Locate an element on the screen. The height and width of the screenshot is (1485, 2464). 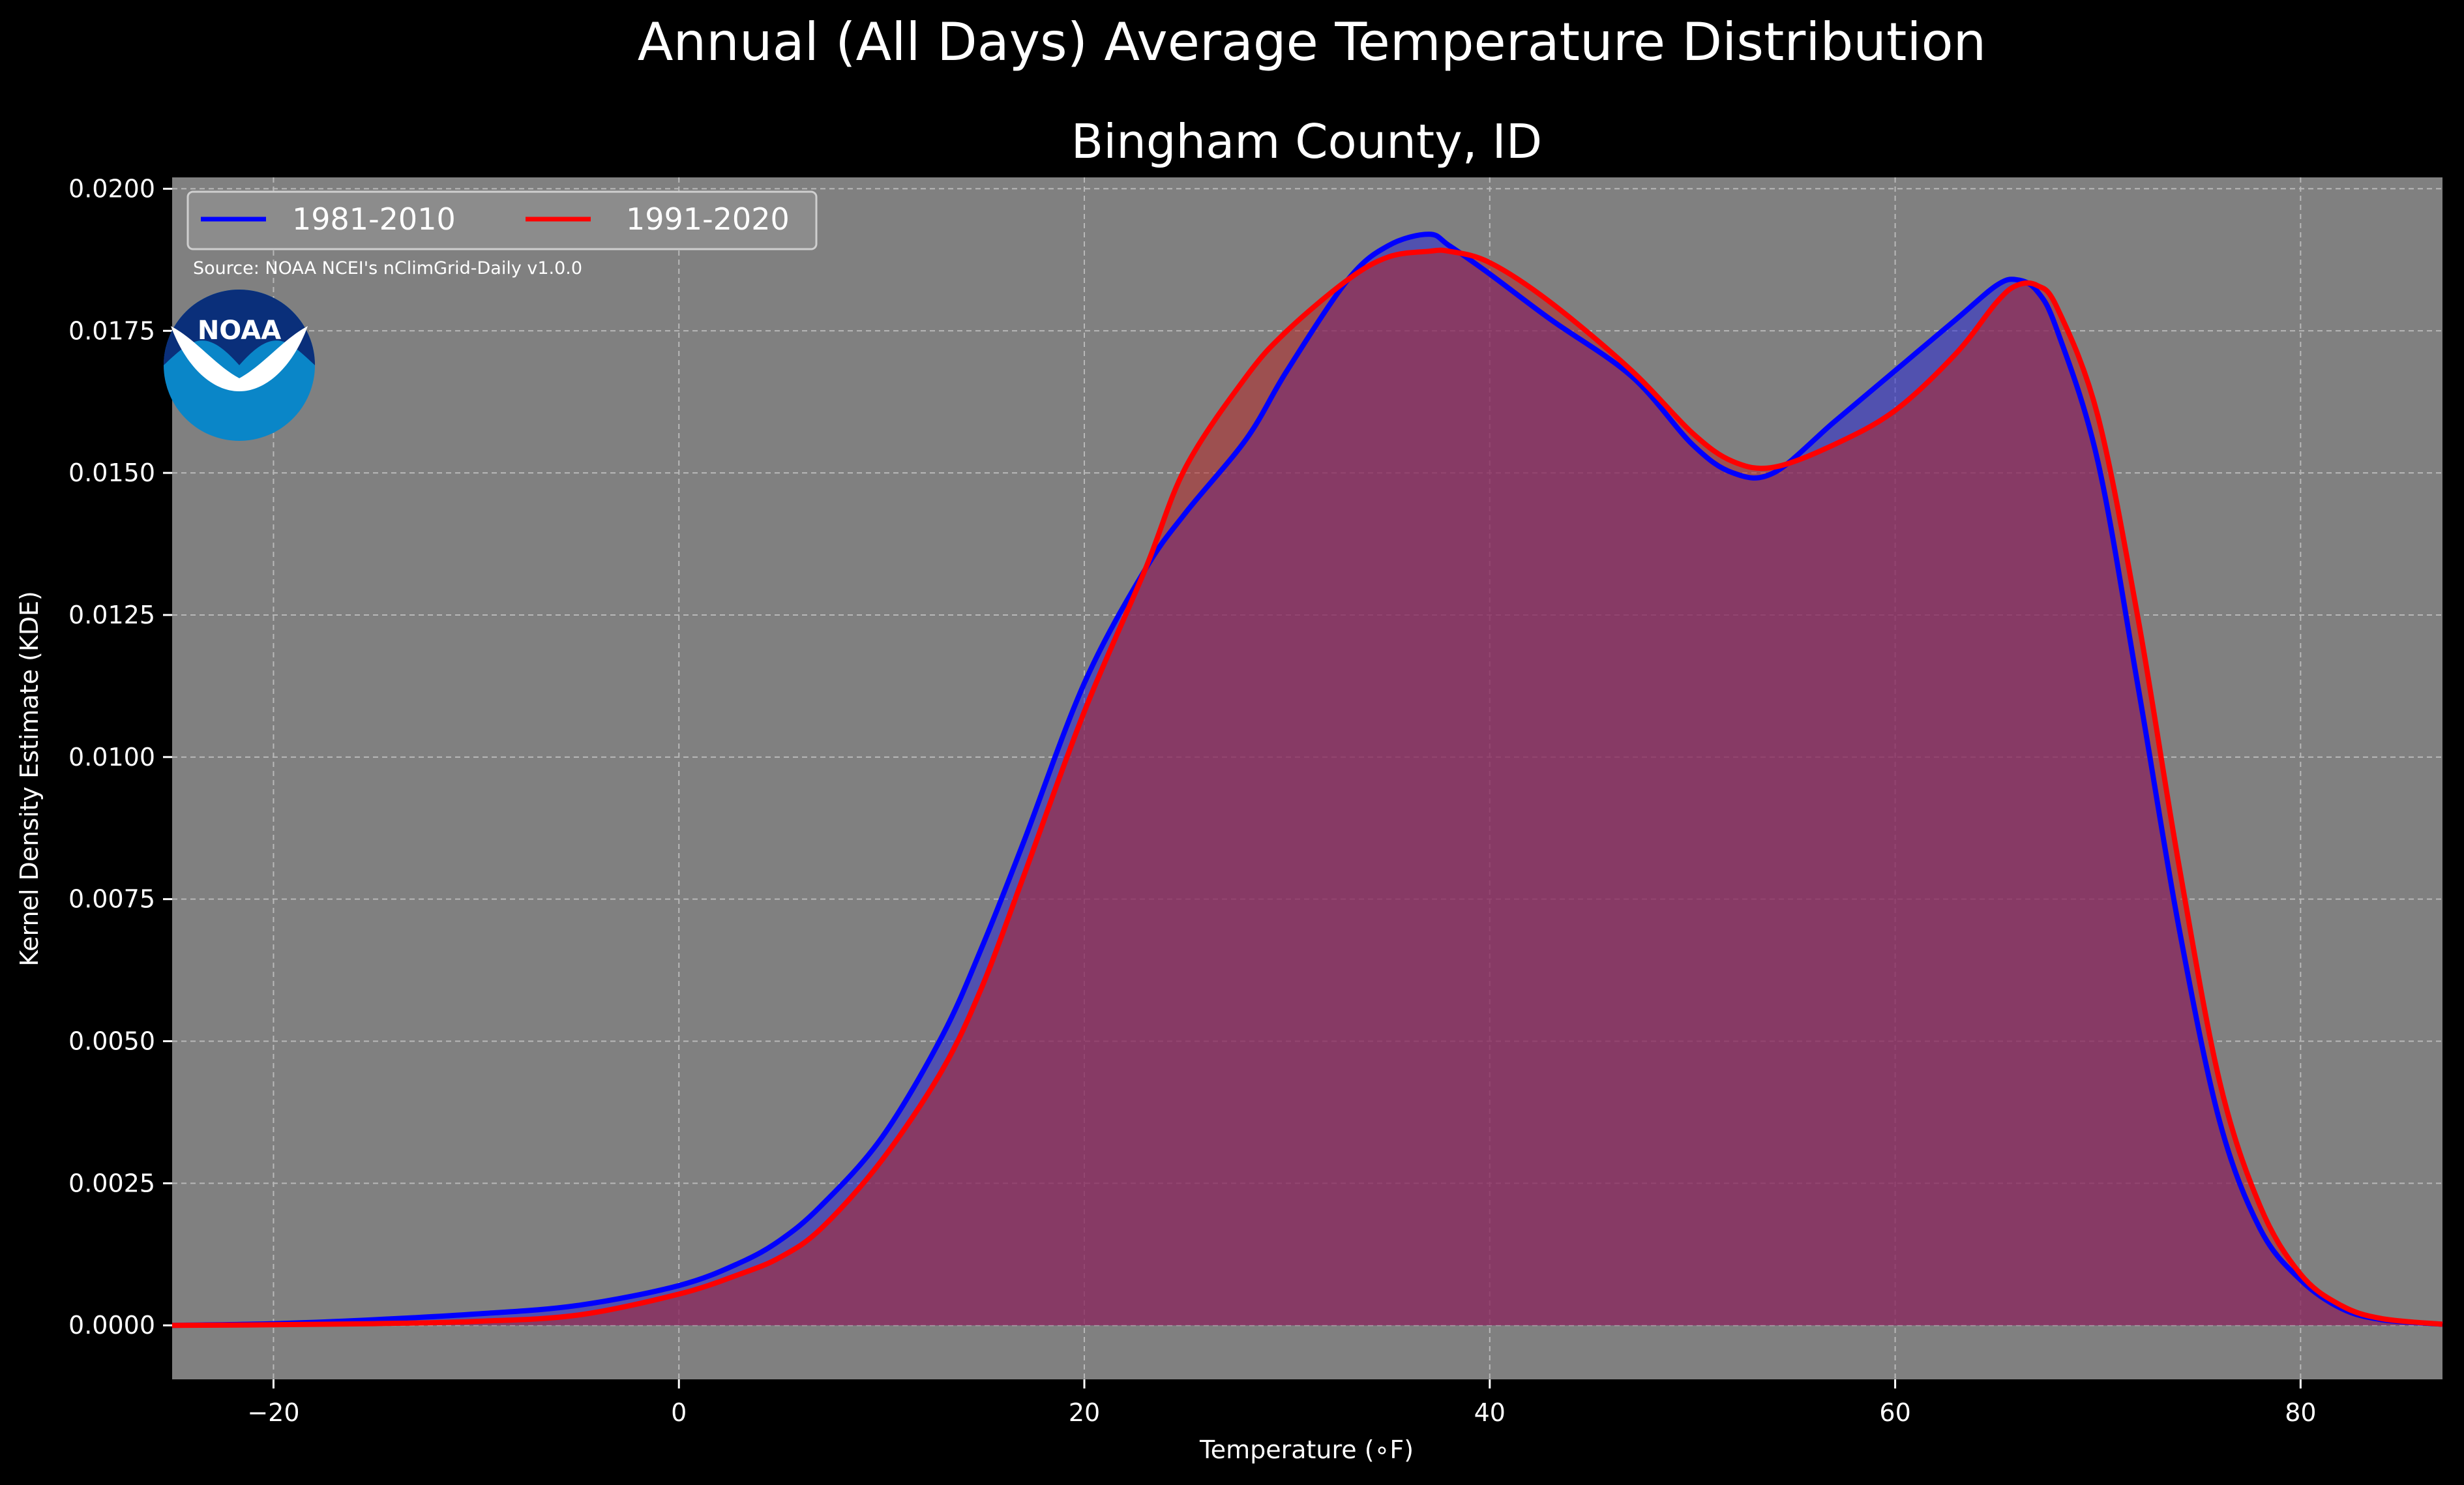
y-tick-label: 0.0000 is located at coordinates (111, 1325).